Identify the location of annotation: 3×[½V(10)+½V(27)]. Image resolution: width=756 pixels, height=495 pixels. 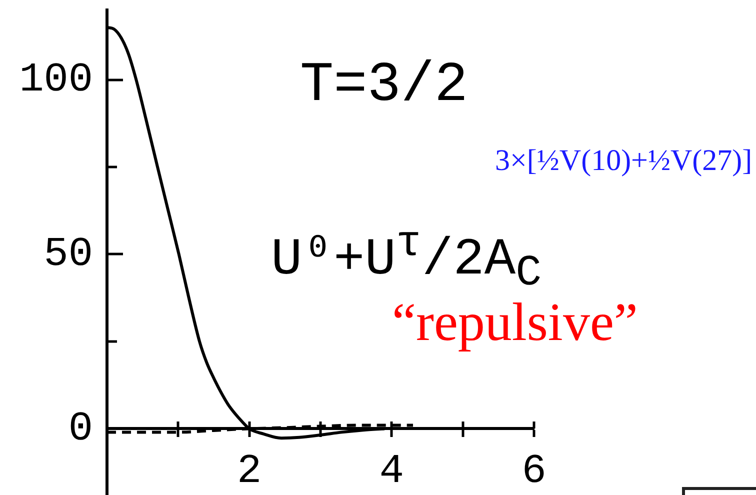
(623, 160).